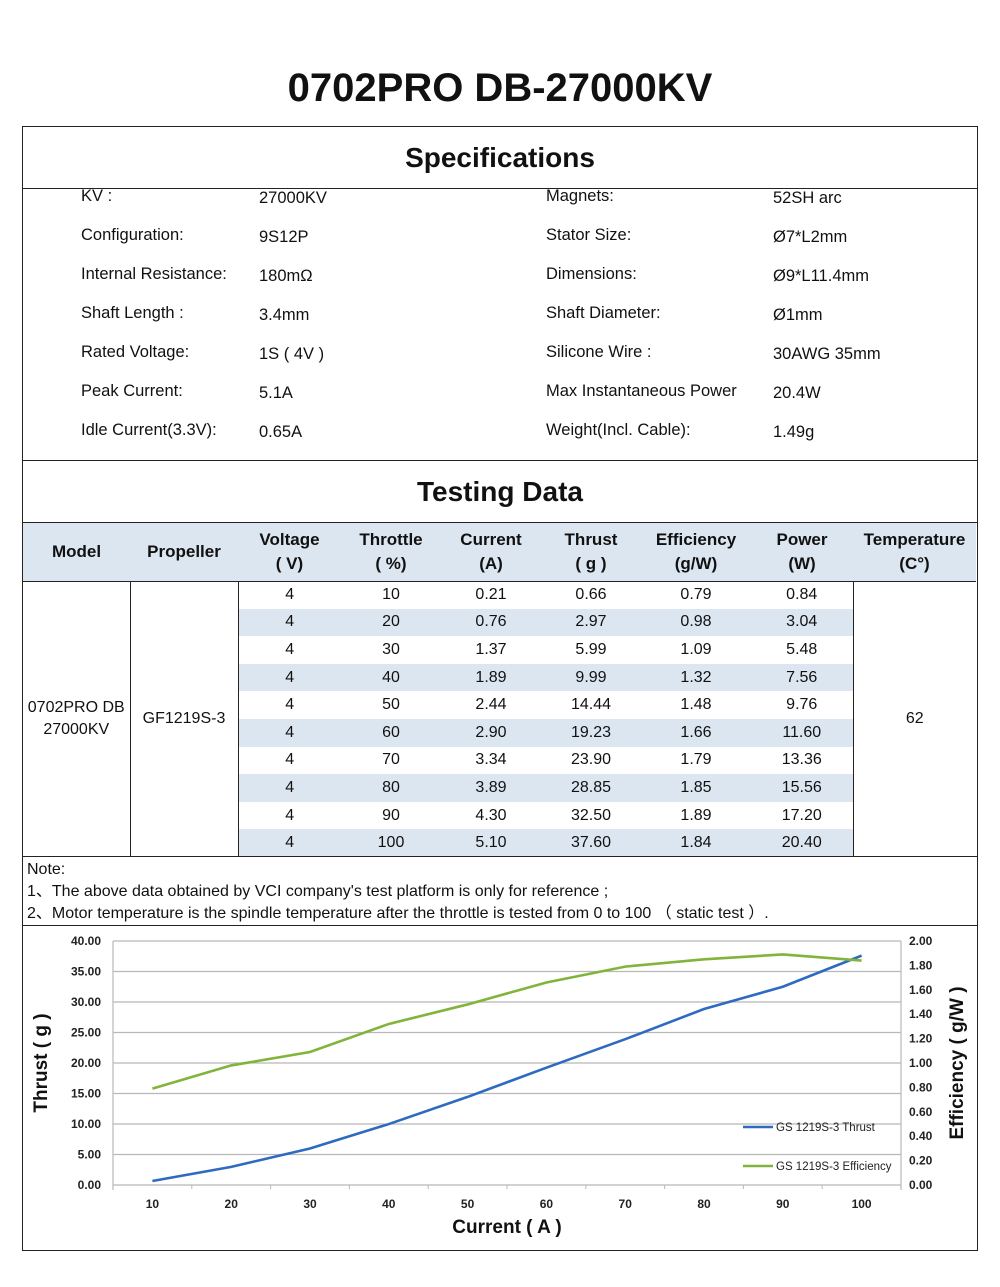 This screenshot has height=1287, width=1000. Describe the element at coordinates (491, 563) in the screenshot. I see `column-header-unit: (A)` at that location.